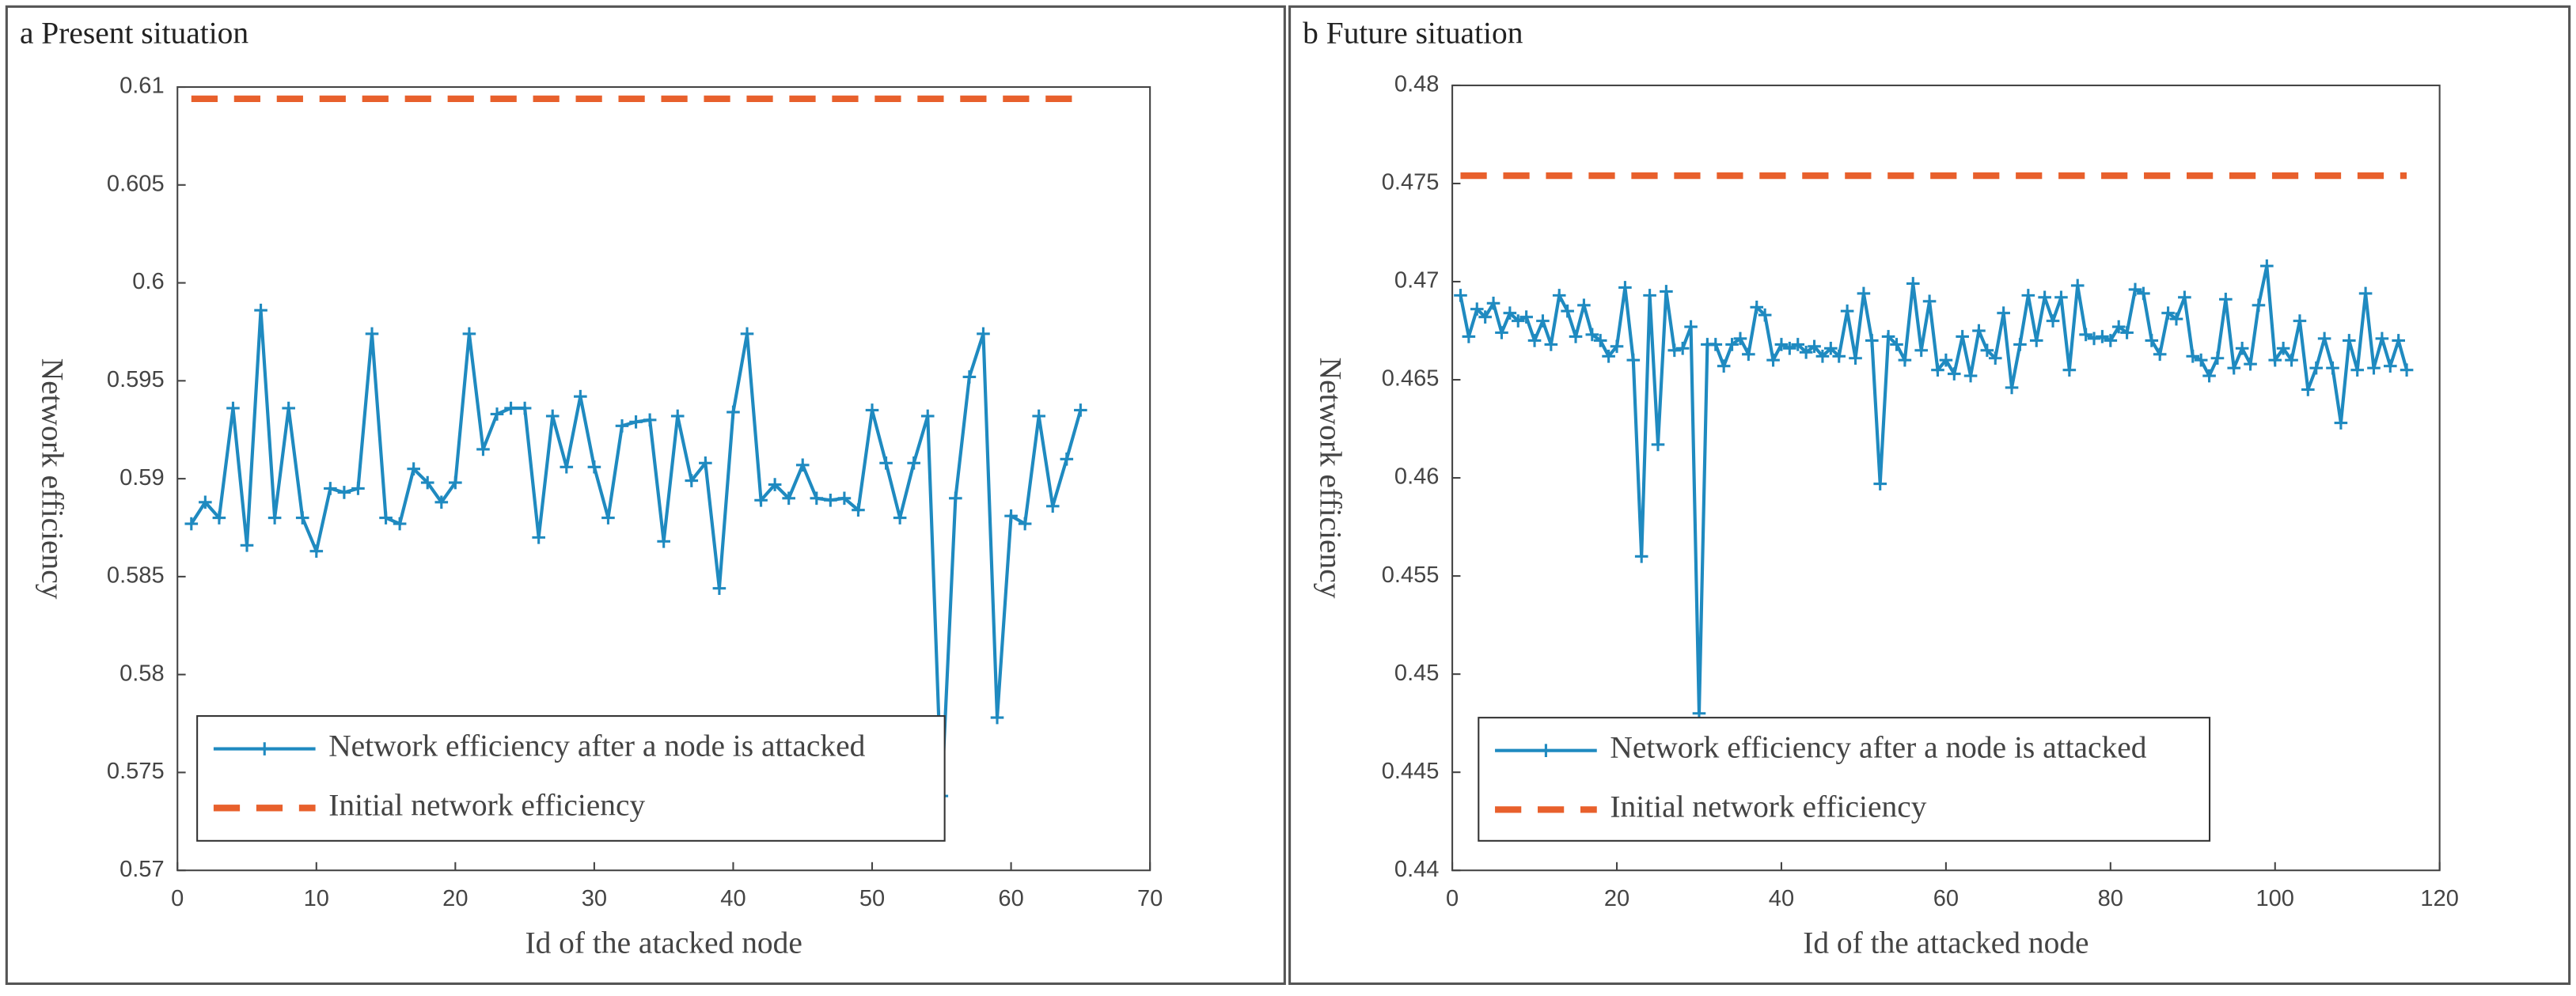 This screenshot has width=2576, height=996. I want to click on y-tick-label: 0.455, so click(1411, 575).